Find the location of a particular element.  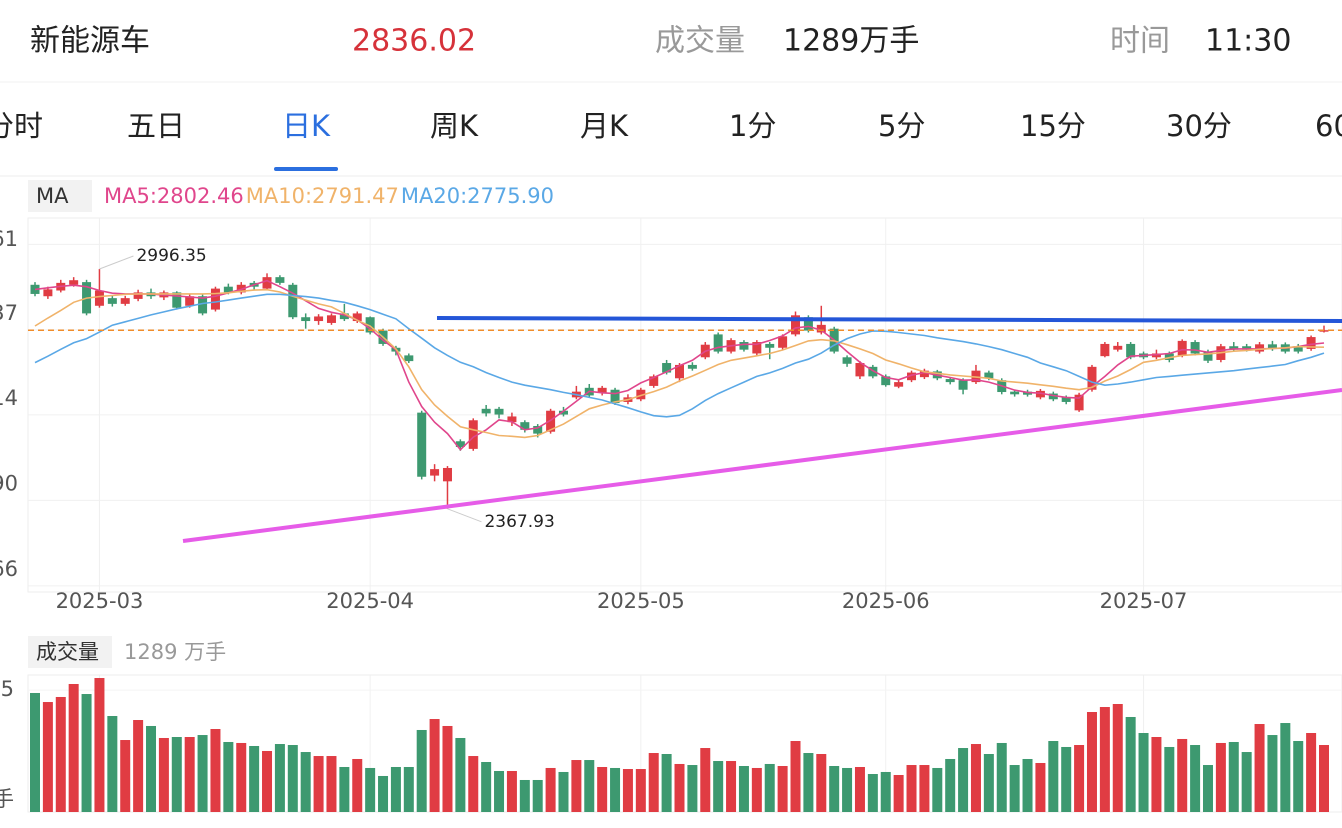

time-value: 11:30 is located at coordinates (1248, 41).